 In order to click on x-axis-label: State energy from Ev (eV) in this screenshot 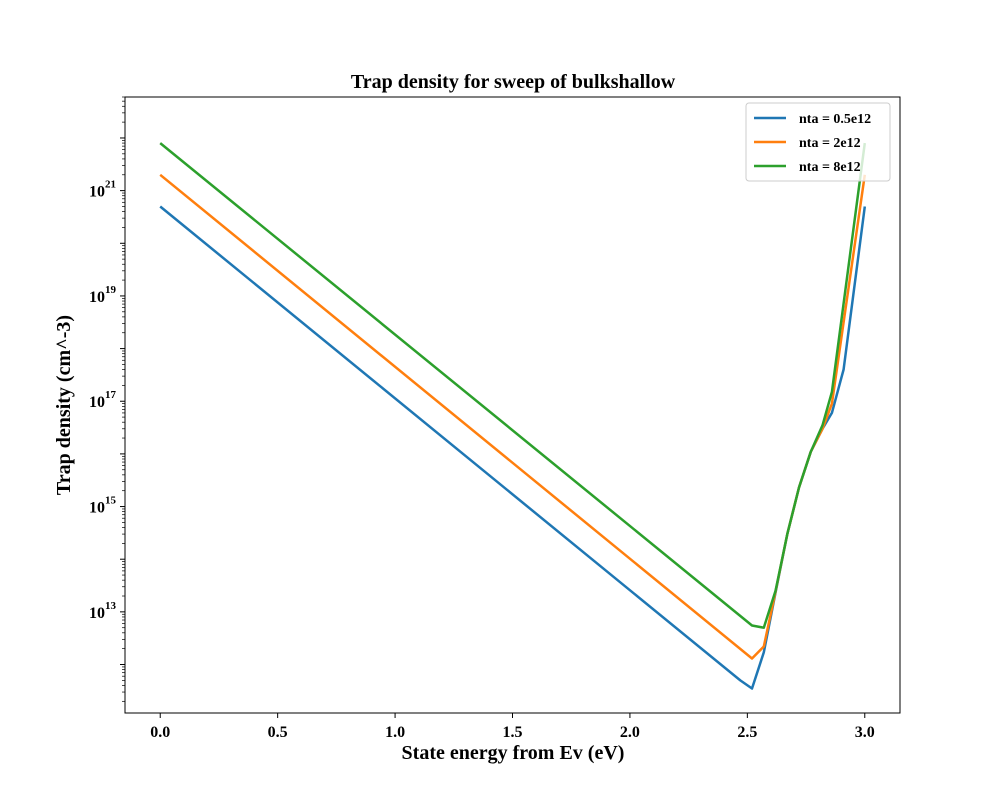, I will do `click(513, 753)`.